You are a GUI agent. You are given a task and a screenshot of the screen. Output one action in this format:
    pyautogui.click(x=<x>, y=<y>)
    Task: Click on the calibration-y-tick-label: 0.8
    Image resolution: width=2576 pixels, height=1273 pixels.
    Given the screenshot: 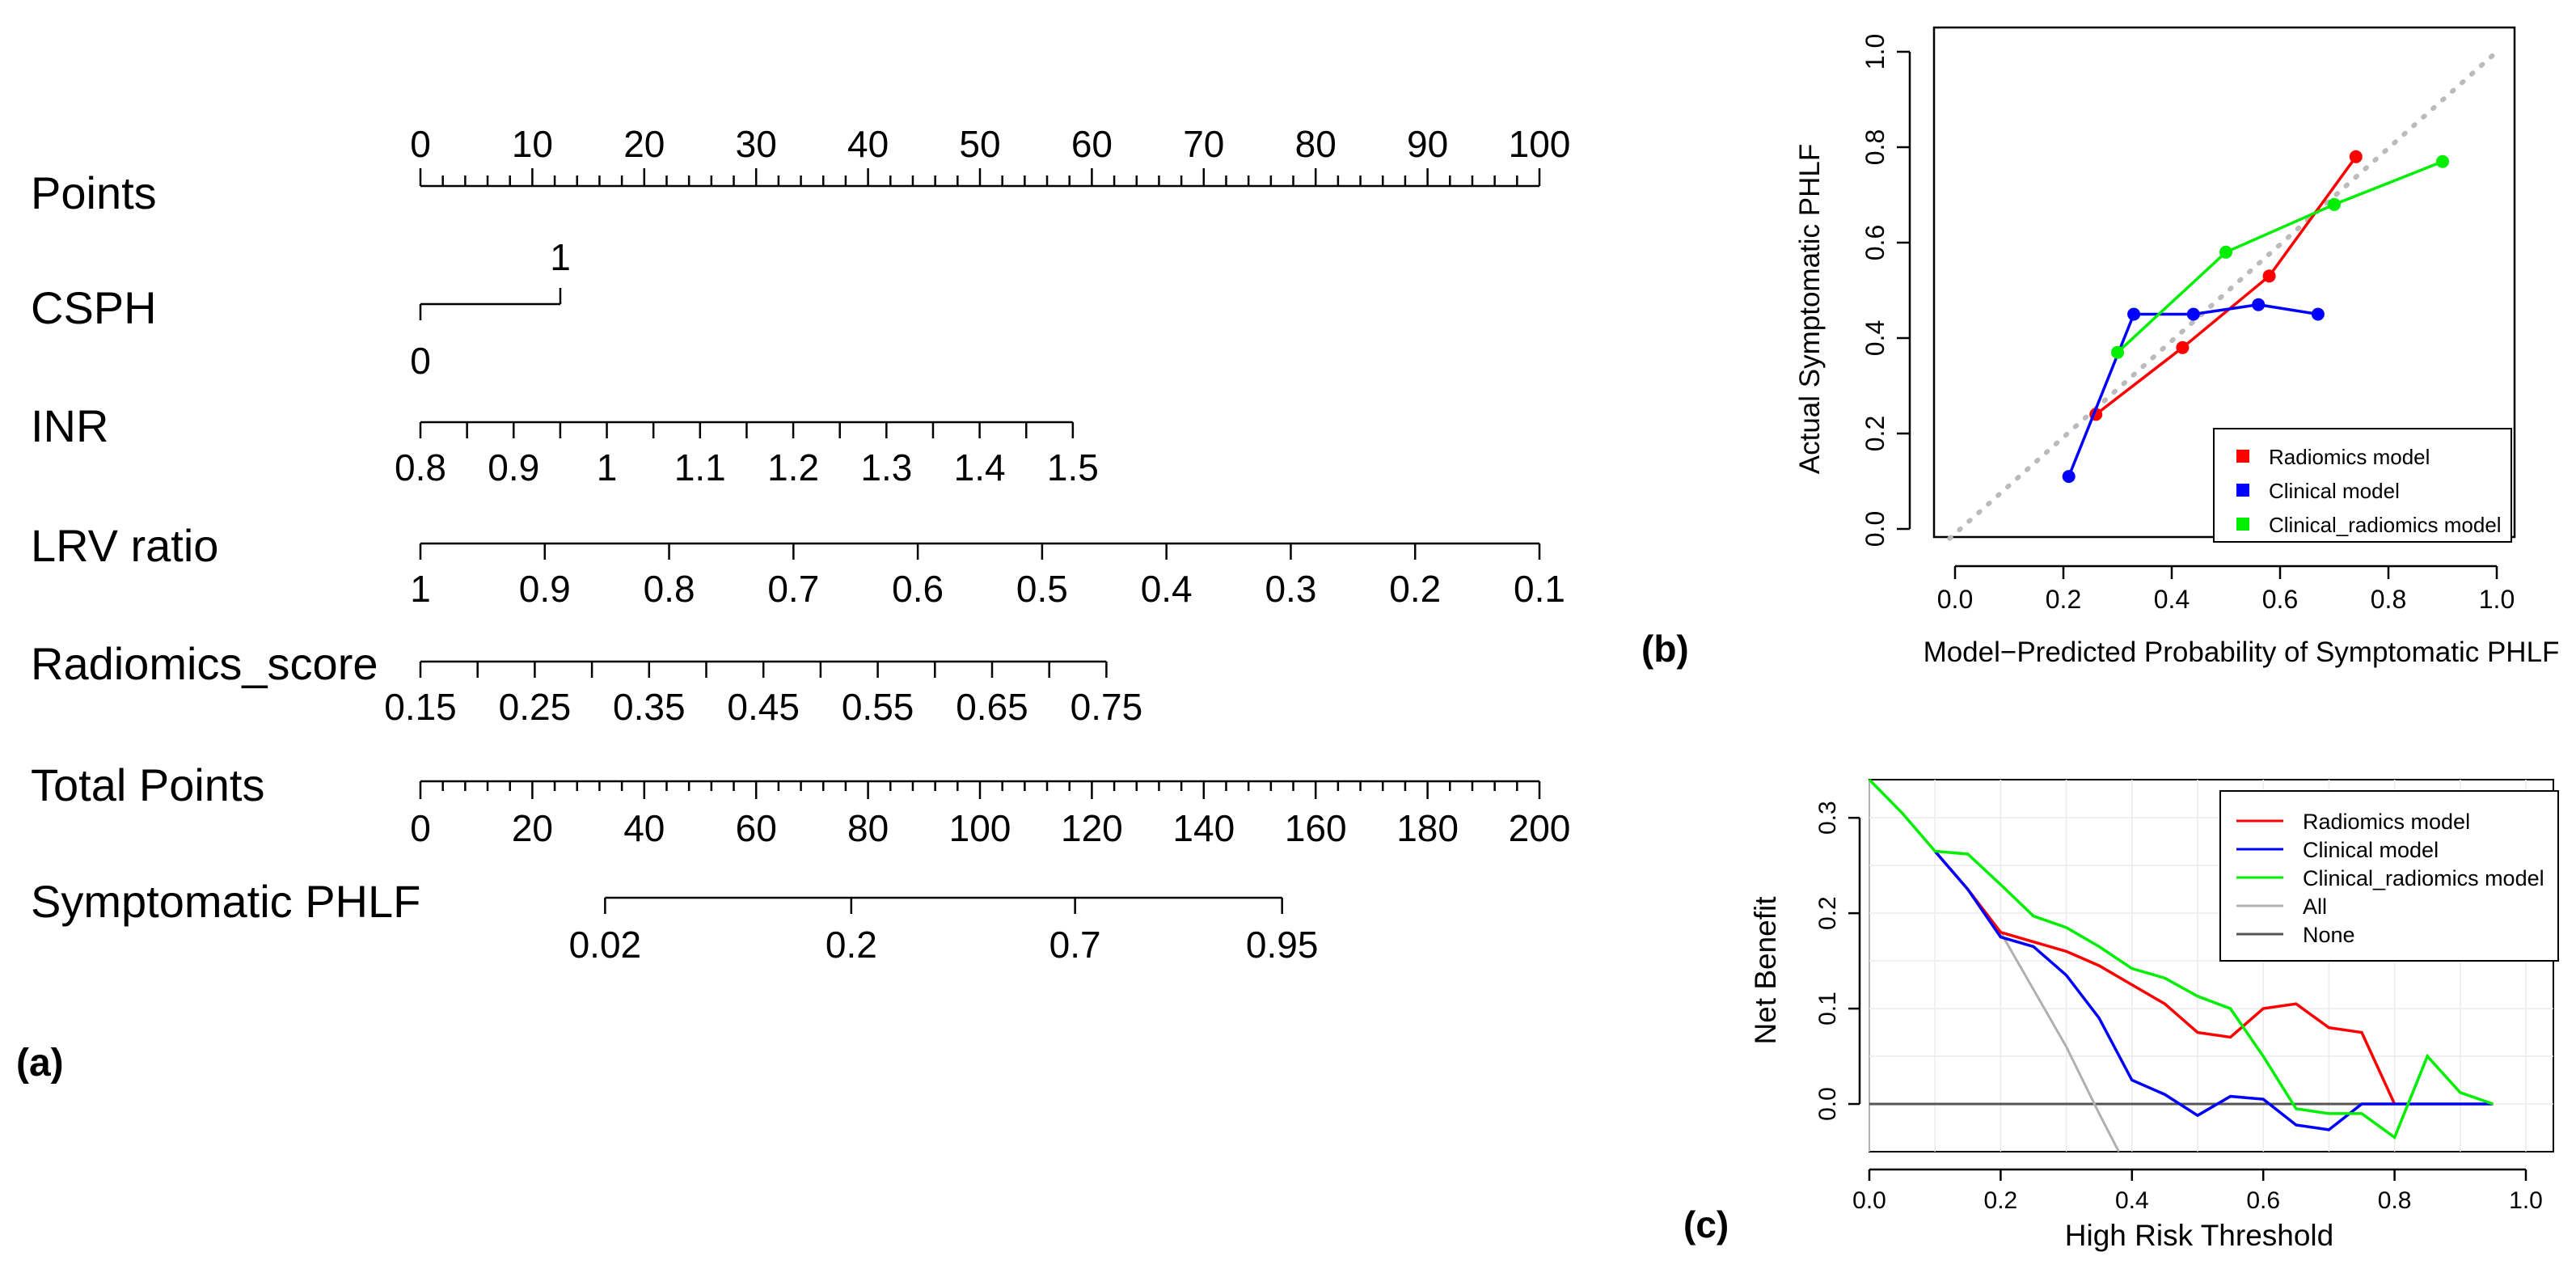 What is the action you would take?
    pyautogui.click(x=1875, y=147)
    